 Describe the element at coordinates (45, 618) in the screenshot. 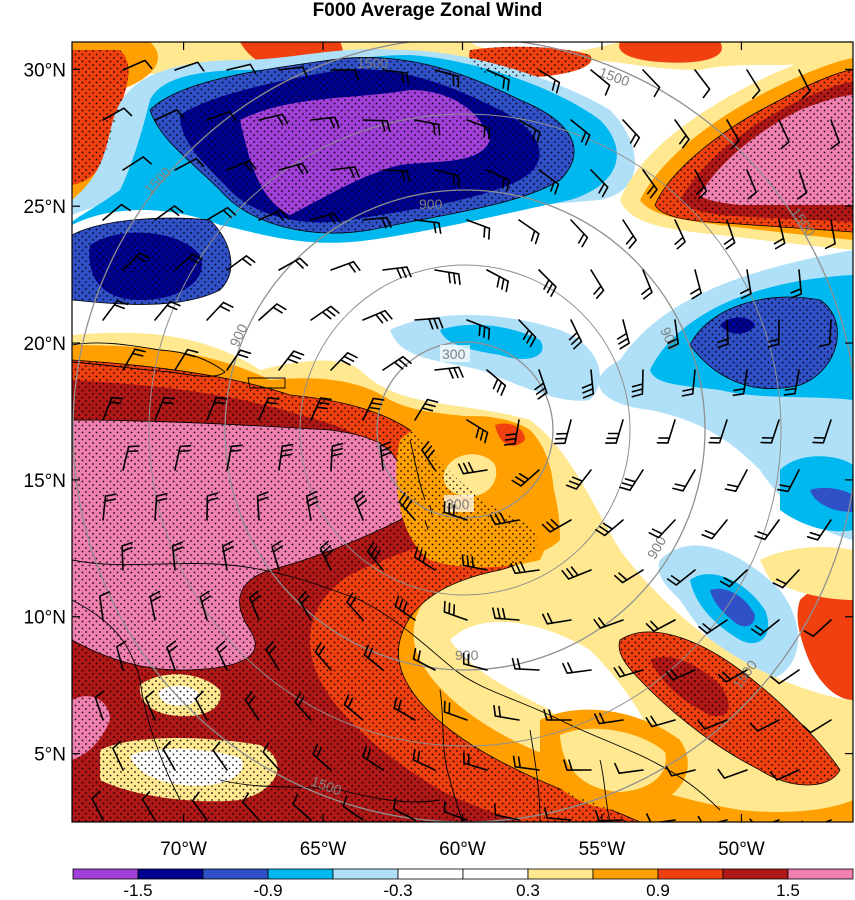

I see `lat-label: 10°N` at that location.